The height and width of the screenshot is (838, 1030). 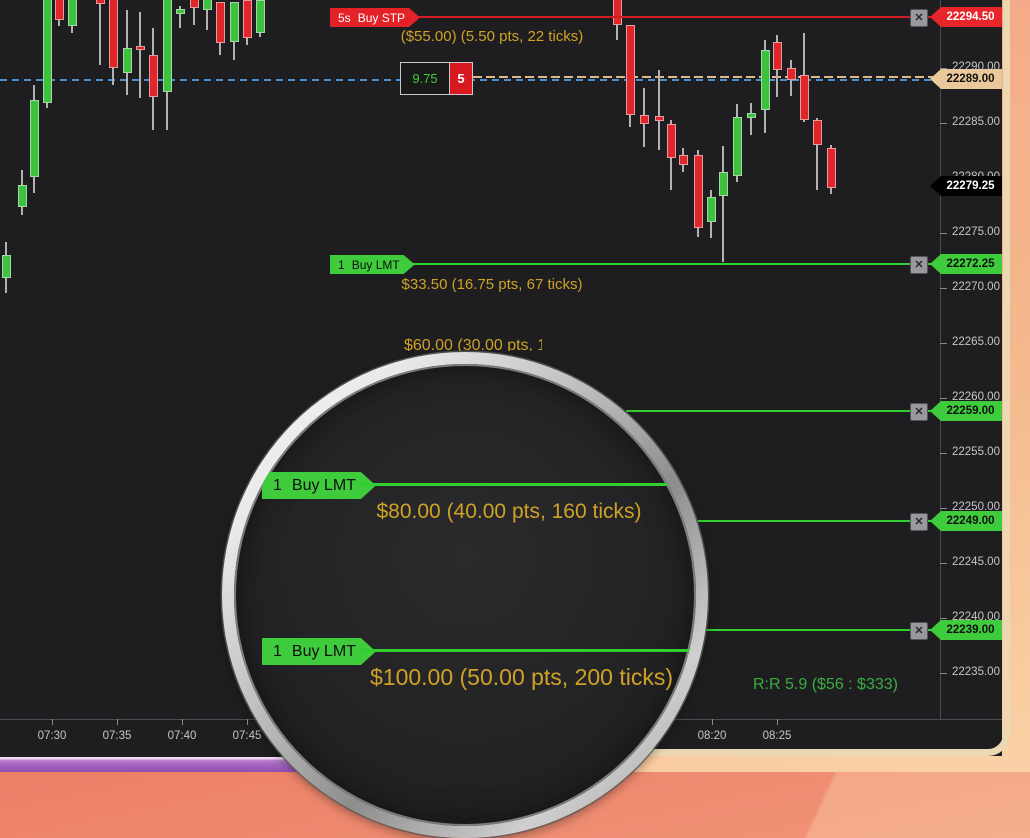 What do you see at coordinates (670, 264) in the screenshot?
I see `limit-order-line` at bounding box center [670, 264].